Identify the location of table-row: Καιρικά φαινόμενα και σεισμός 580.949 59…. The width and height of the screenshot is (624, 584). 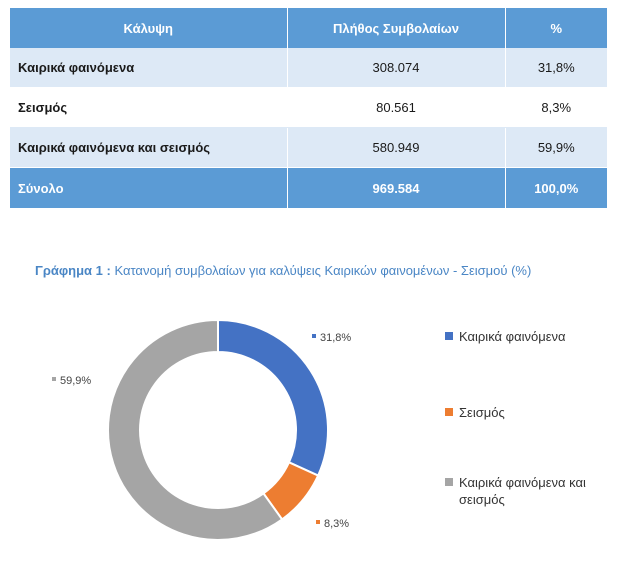
(308, 147).